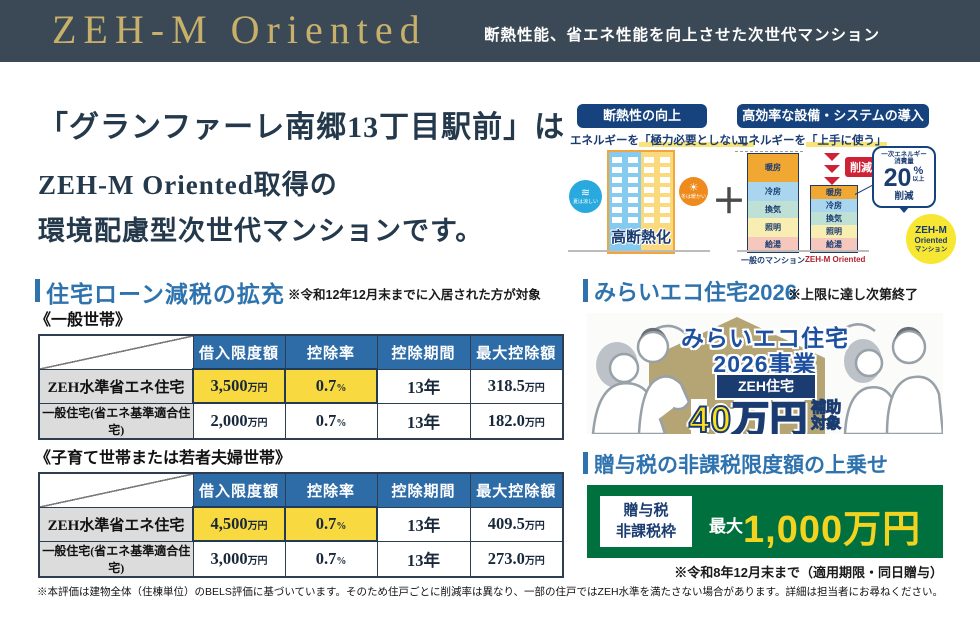 This screenshot has width=980, height=640. What do you see at coordinates (516, 386) in the screenshot?
I see `cell-max-deduction: 318.5万円` at bounding box center [516, 386].